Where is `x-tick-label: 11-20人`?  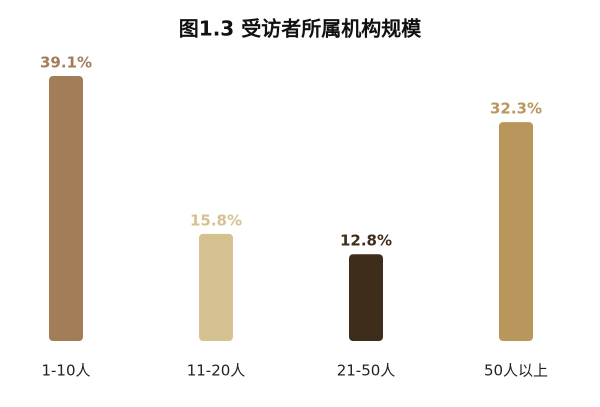 x-tick-label: 11-20人 is located at coordinates (216, 371).